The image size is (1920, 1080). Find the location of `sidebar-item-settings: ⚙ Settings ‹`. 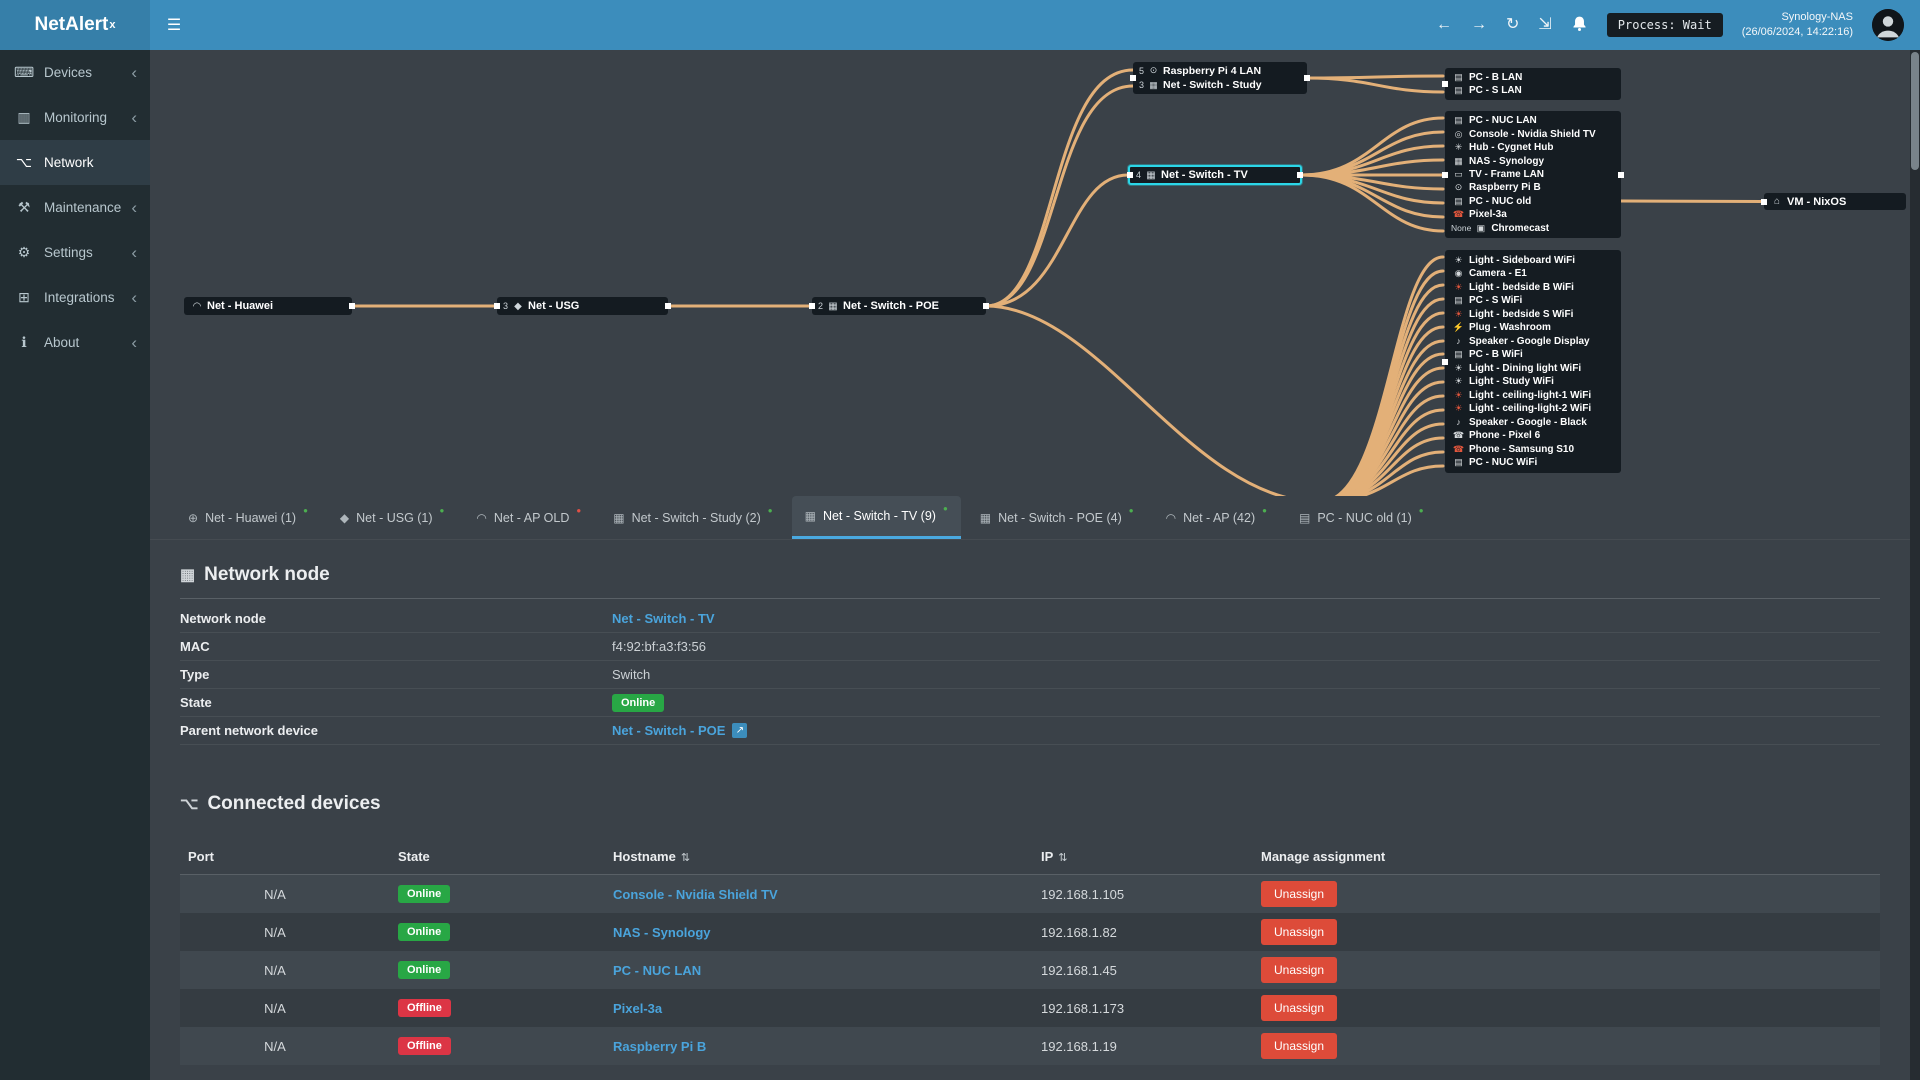

sidebar-item-settings: ⚙ Settings ‹ is located at coordinates (75, 252).